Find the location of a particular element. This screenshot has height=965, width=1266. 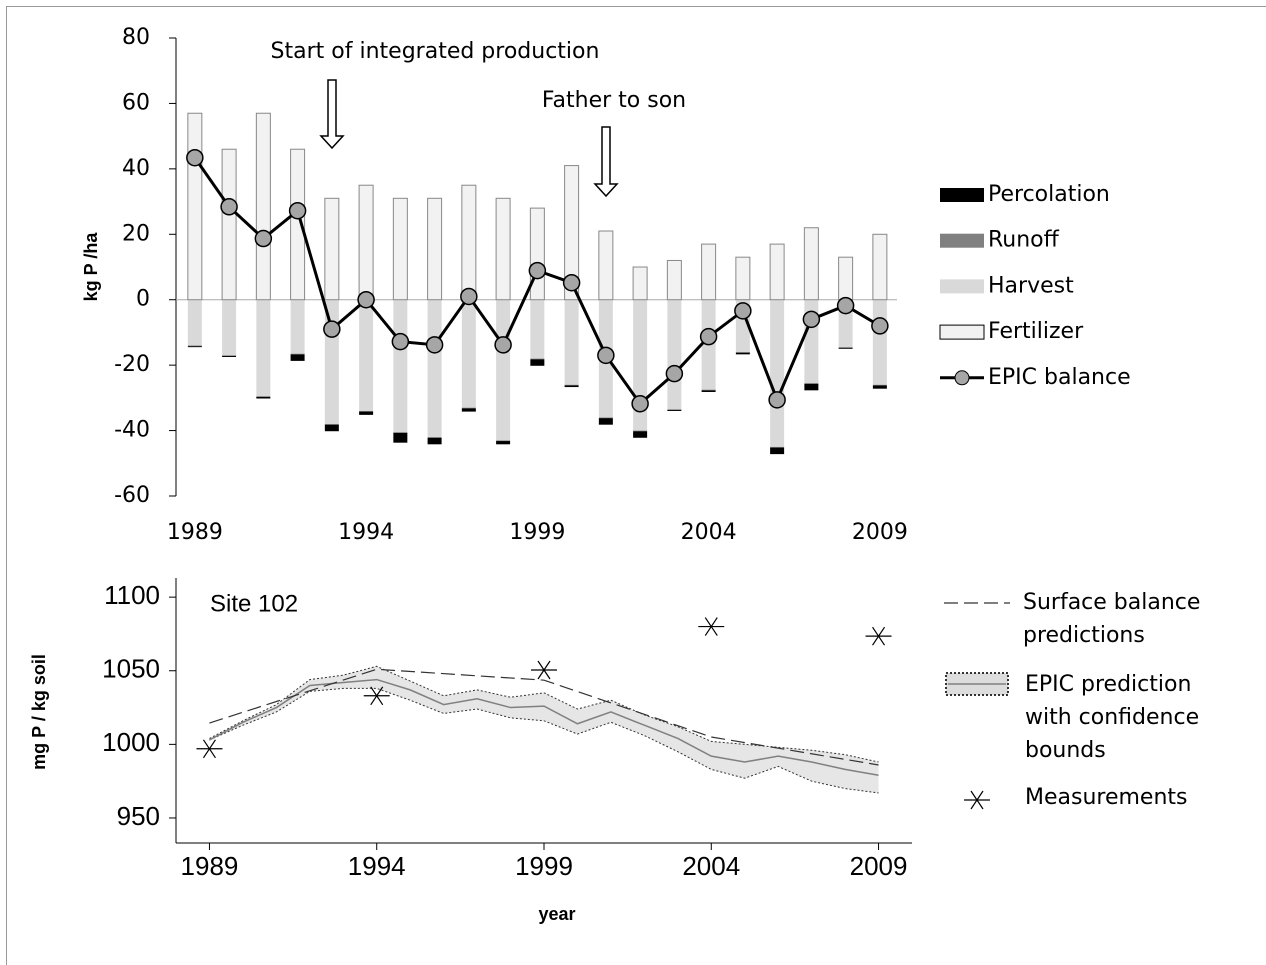

arrow is located at coordinates (606, 162).